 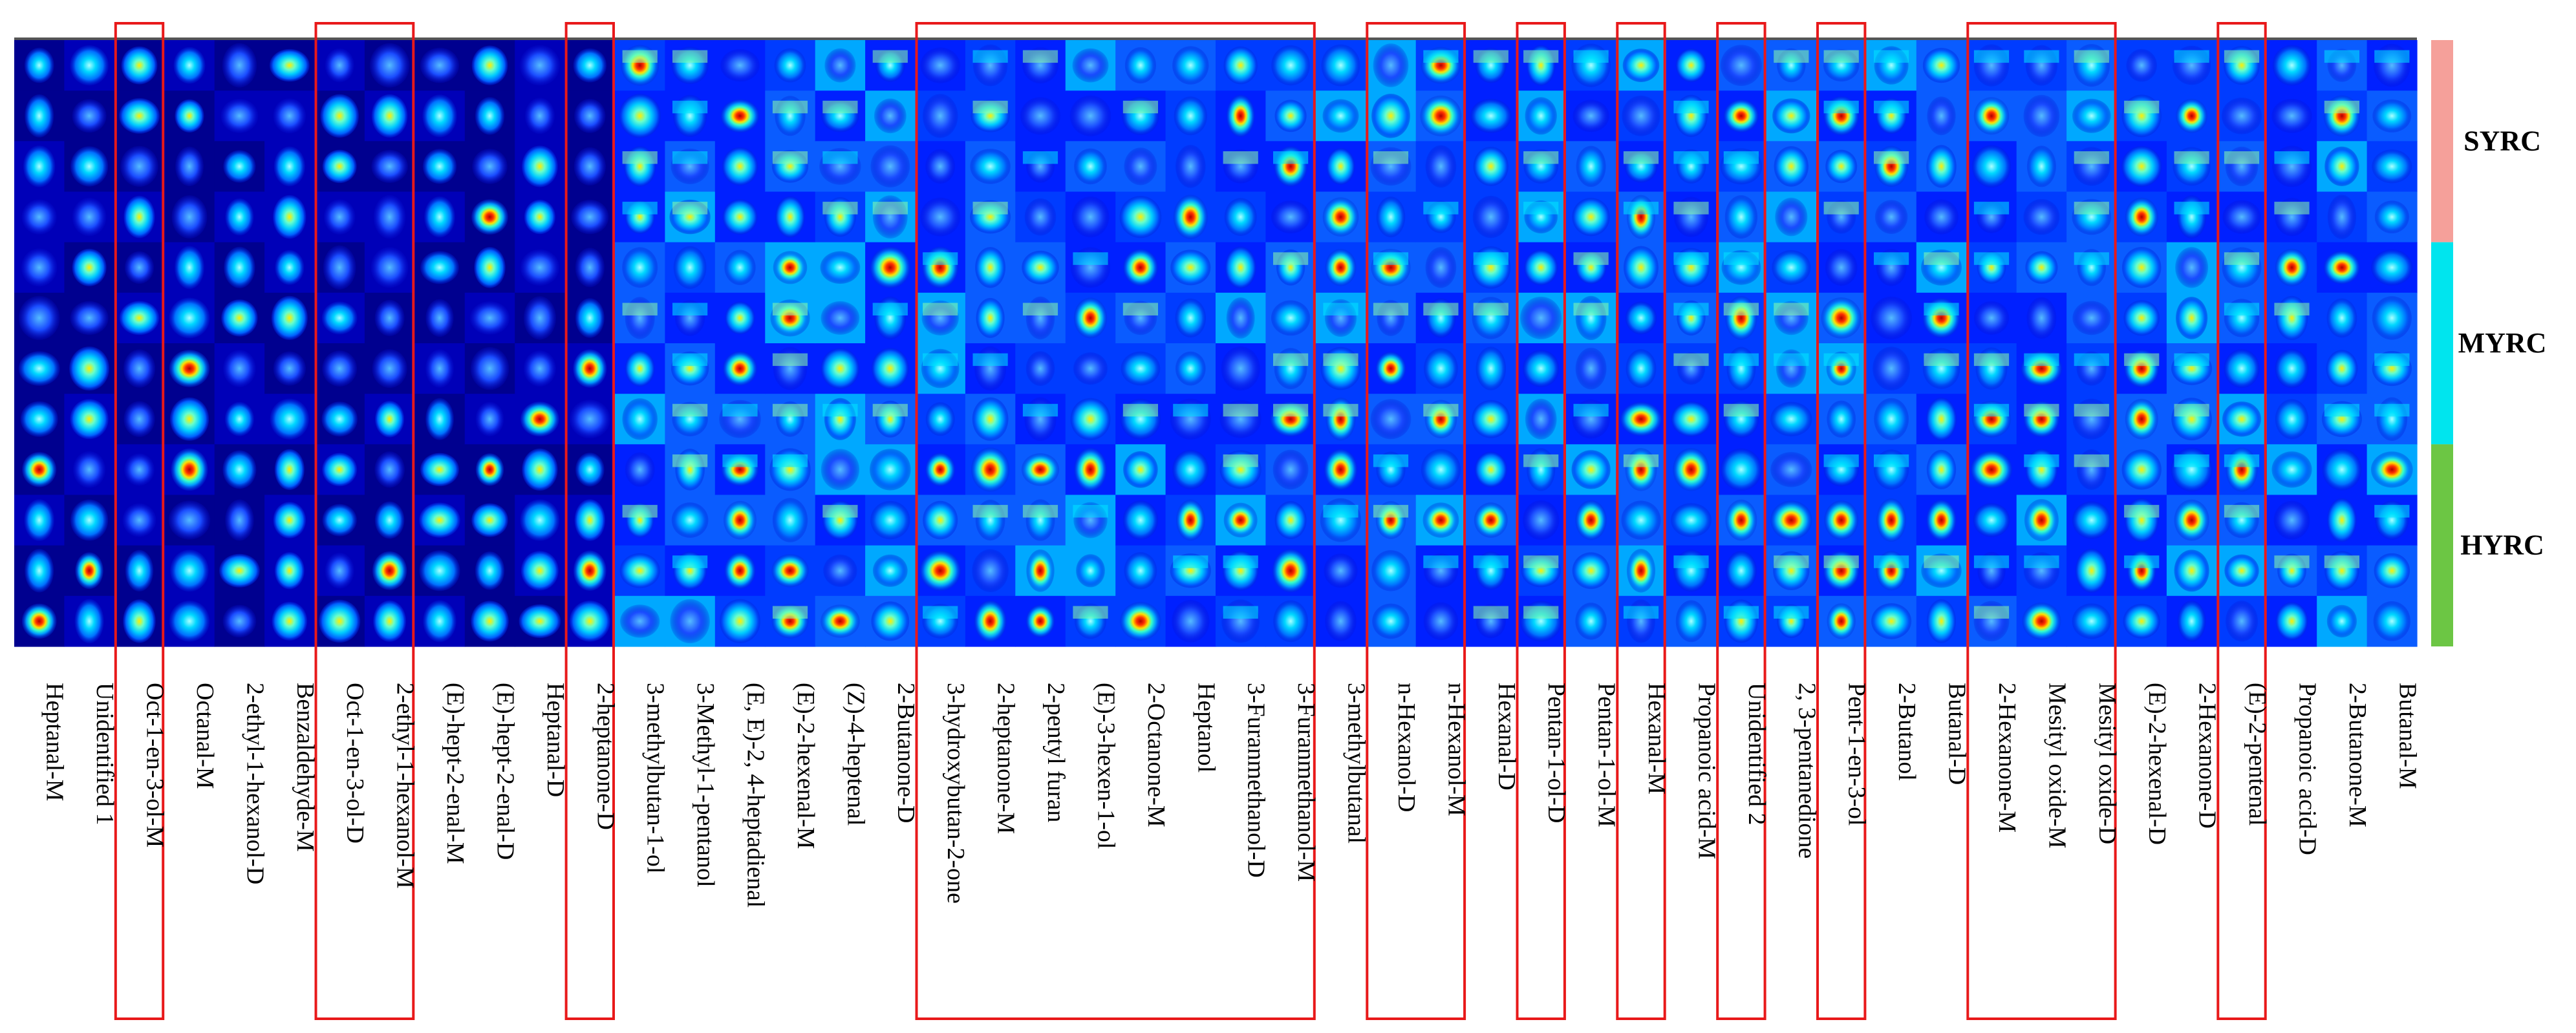 What do you see at coordinates (1040, 217) in the screenshot?
I see `cell-2-pentyl-furan-r4` at bounding box center [1040, 217].